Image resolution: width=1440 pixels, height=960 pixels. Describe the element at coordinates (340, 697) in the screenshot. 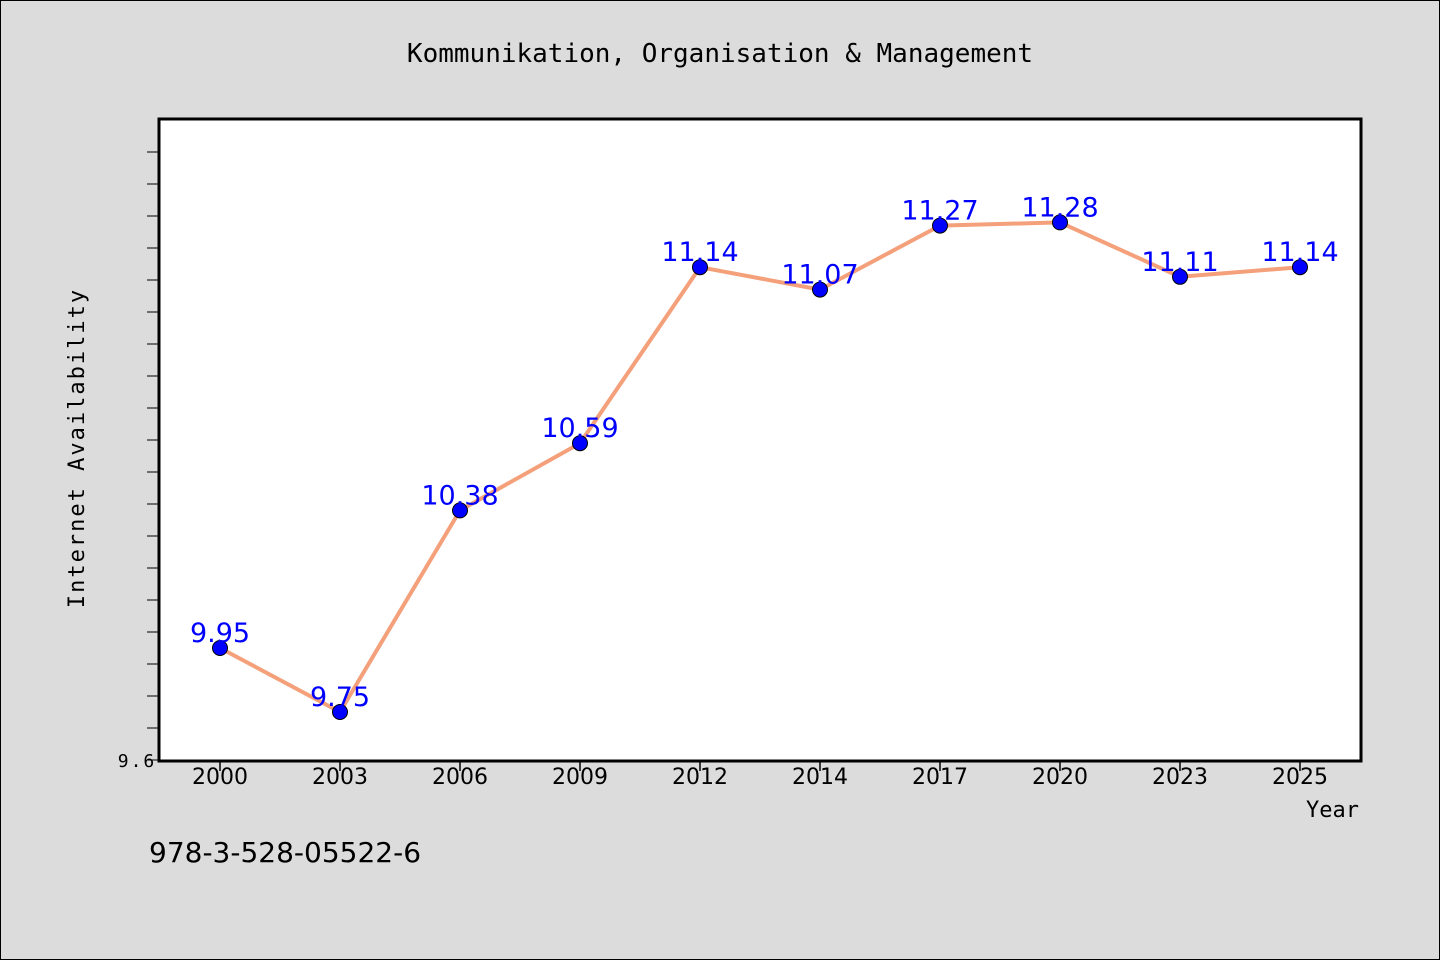

I see `data-label: 9.75` at that location.